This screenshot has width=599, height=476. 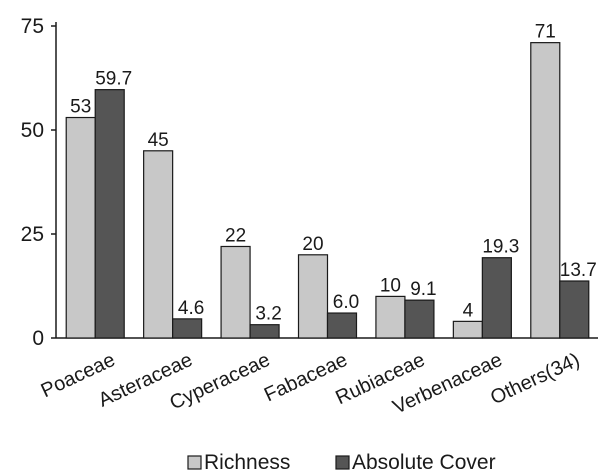 I want to click on legend-label: Absolute Cover, so click(x=424, y=462).